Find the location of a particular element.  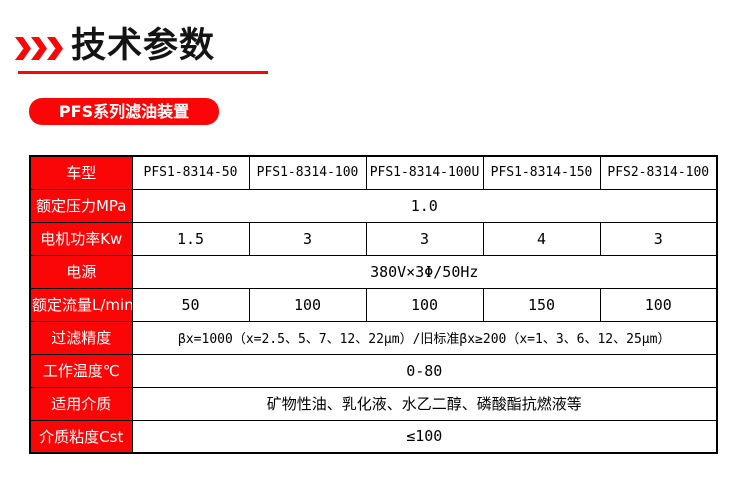

table-row-power-supply: 电源 380V×3Φ/50Hz is located at coordinates (373, 271).